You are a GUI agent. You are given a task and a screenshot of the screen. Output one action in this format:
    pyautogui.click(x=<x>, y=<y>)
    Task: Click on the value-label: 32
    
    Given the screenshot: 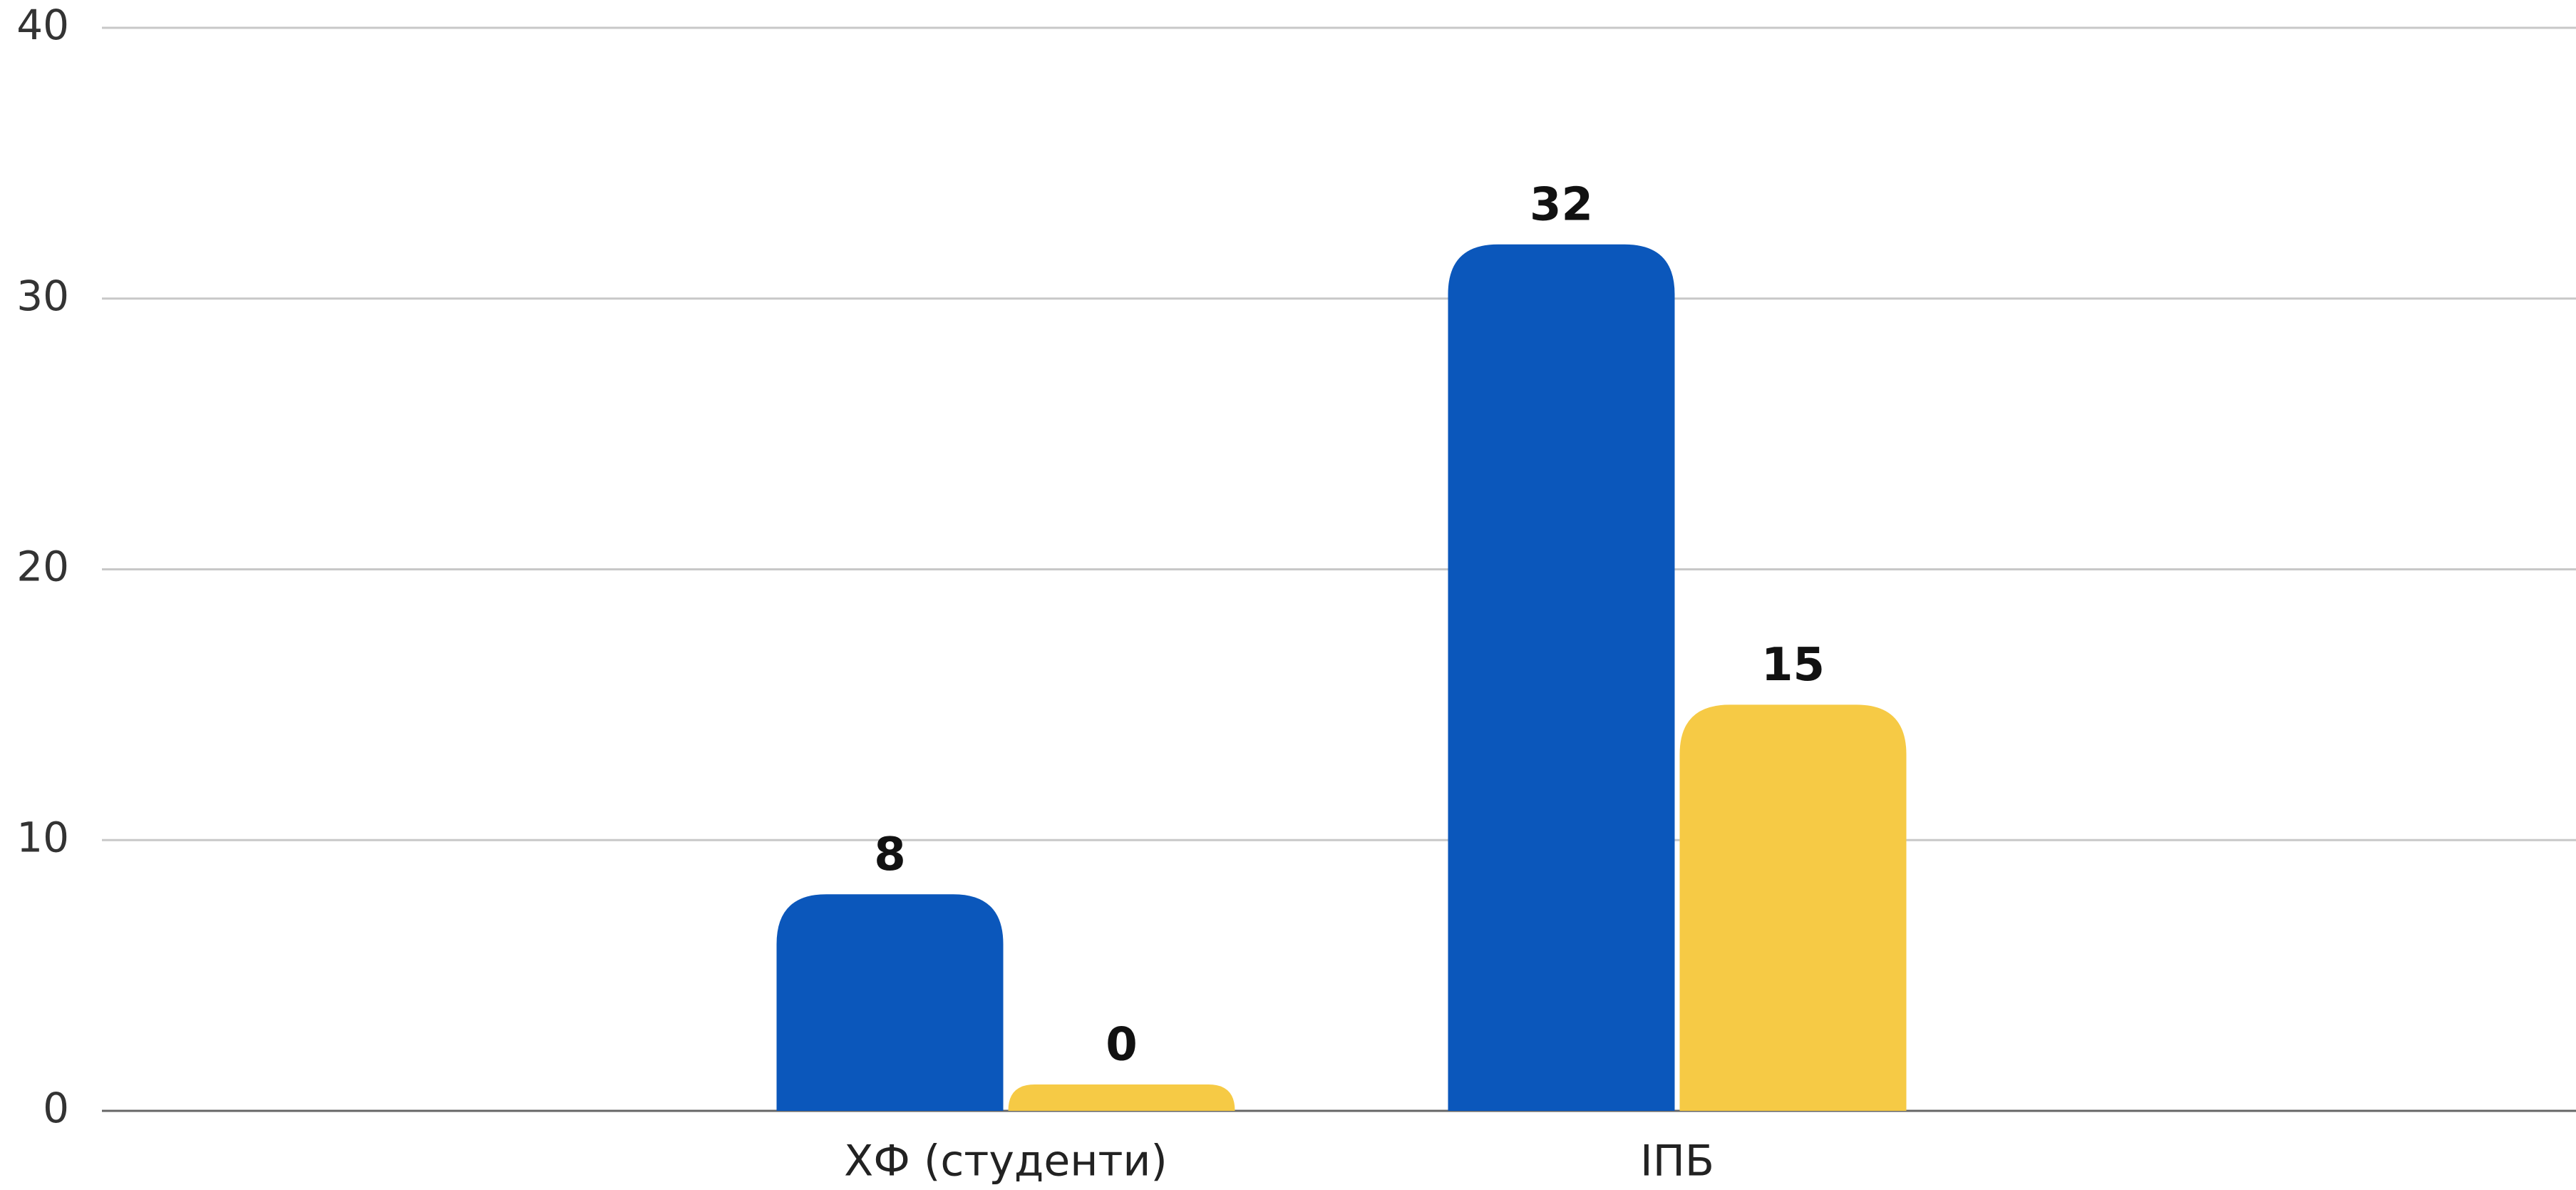 What is the action you would take?
    pyautogui.click(x=1561, y=204)
    